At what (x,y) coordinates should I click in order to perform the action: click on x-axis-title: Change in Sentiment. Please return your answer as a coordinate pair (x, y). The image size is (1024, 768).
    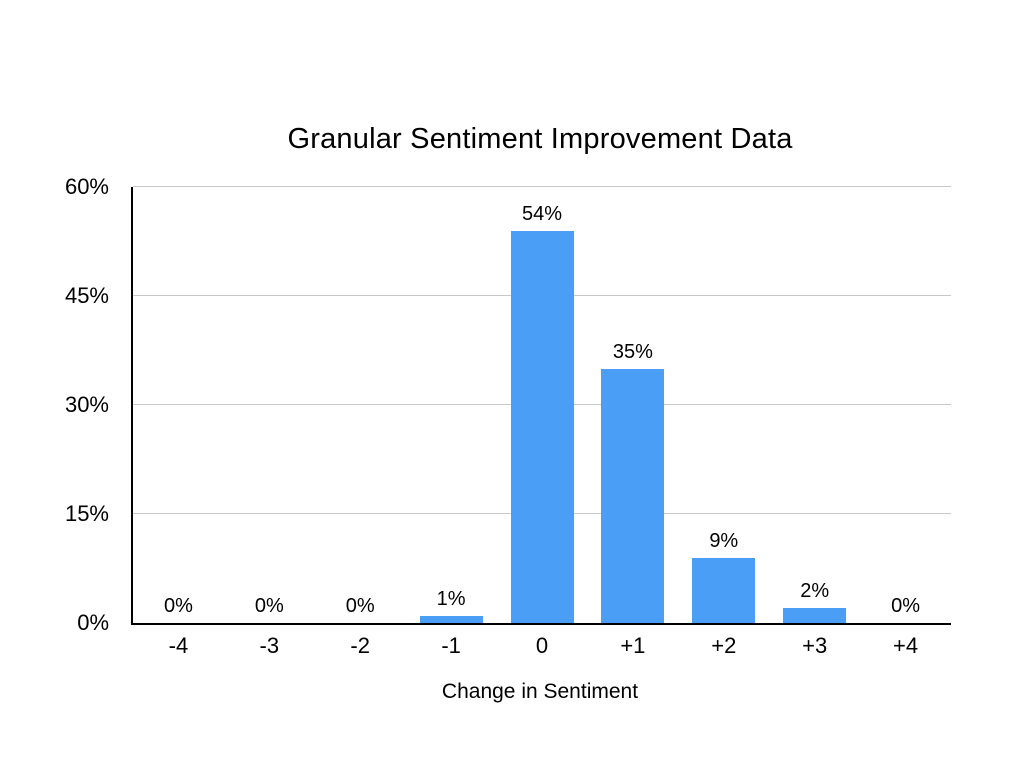
    Looking at the image, I should click on (540, 691).